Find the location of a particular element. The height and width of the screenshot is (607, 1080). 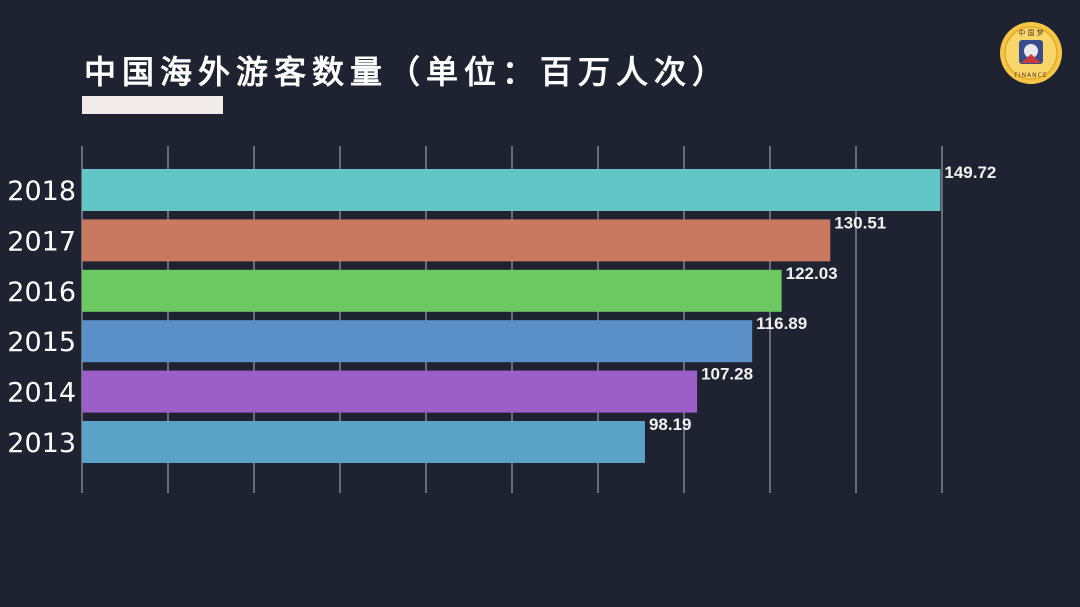

value-label-2014: 107.28 is located at coordinates (727, 374).